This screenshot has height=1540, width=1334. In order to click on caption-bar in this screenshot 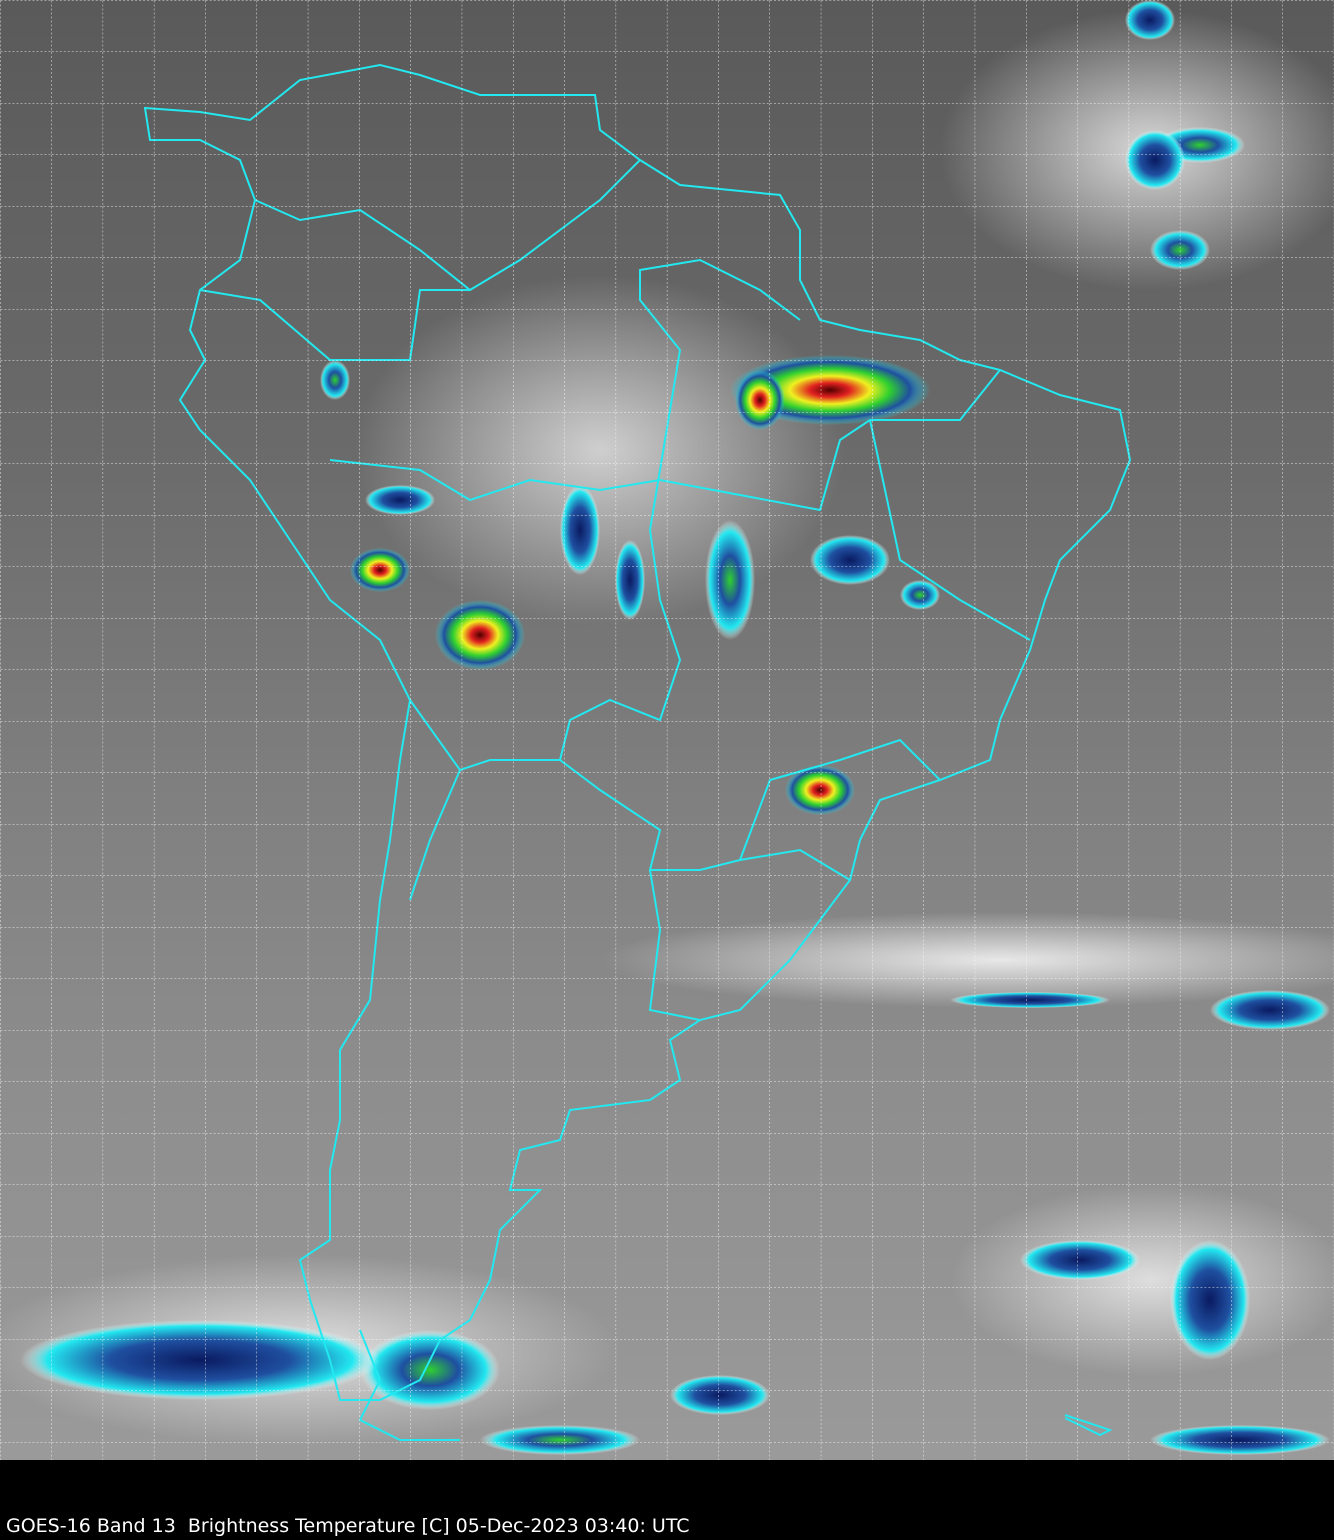, I will do `click(667, 1500)`.